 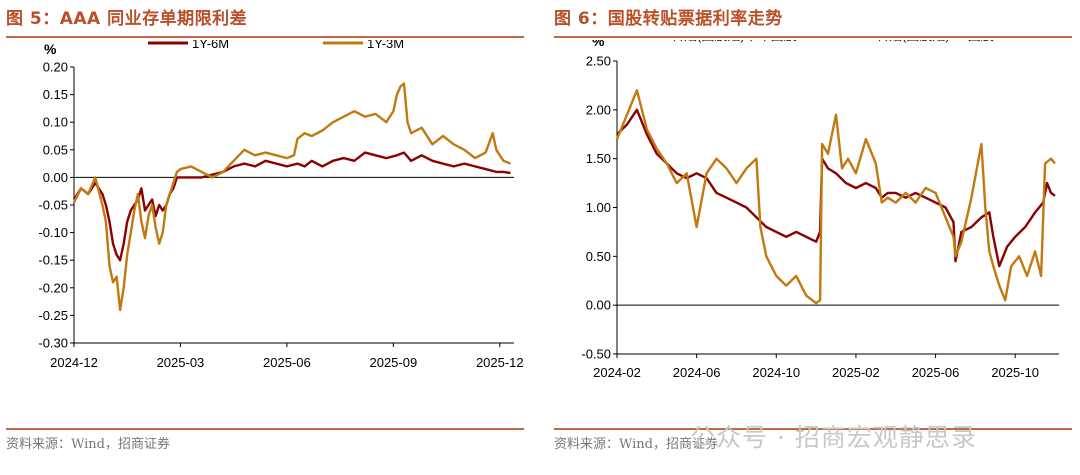 I want to click on legend-label: 1Y-3M, so click(x=385, y=45).